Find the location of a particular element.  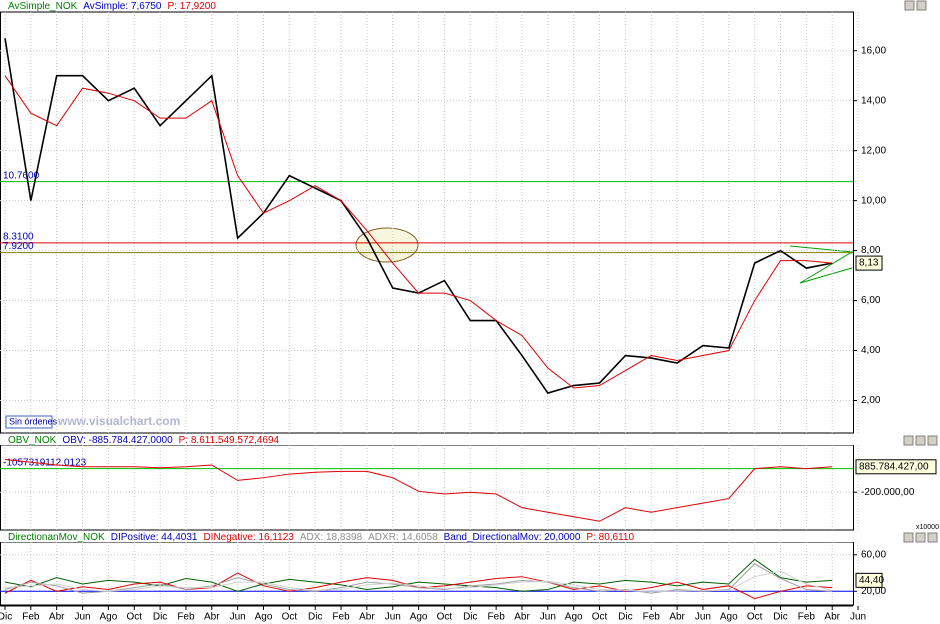

orders-box is located at coordinates (29, 422).